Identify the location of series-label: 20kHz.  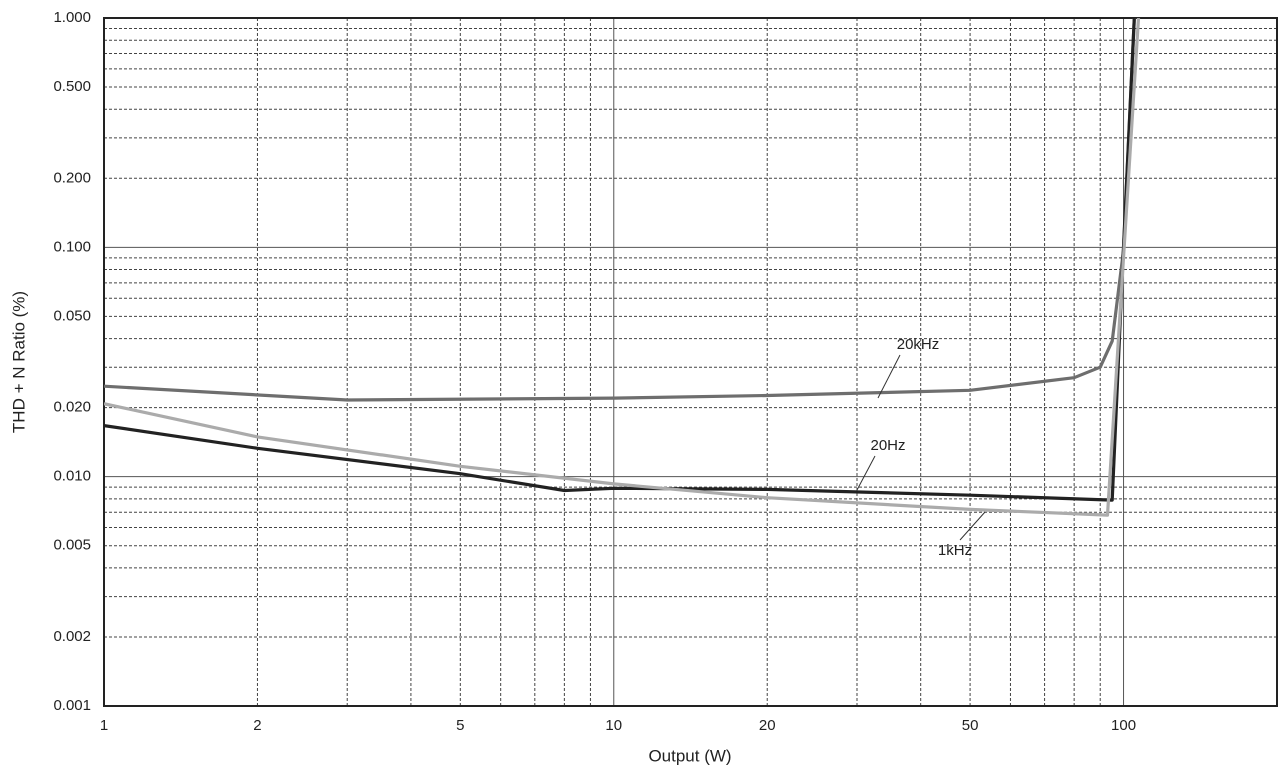
(918, 344).